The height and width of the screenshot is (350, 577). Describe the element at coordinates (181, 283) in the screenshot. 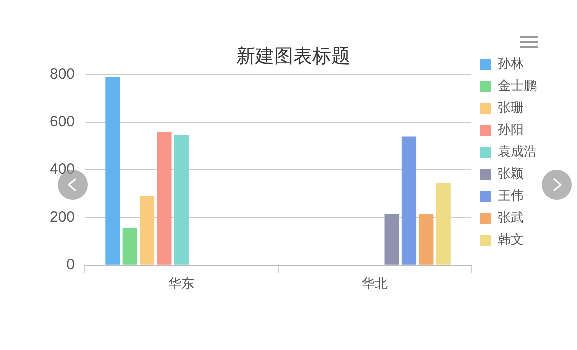

I see `x-tick-label: 华东` at that location.